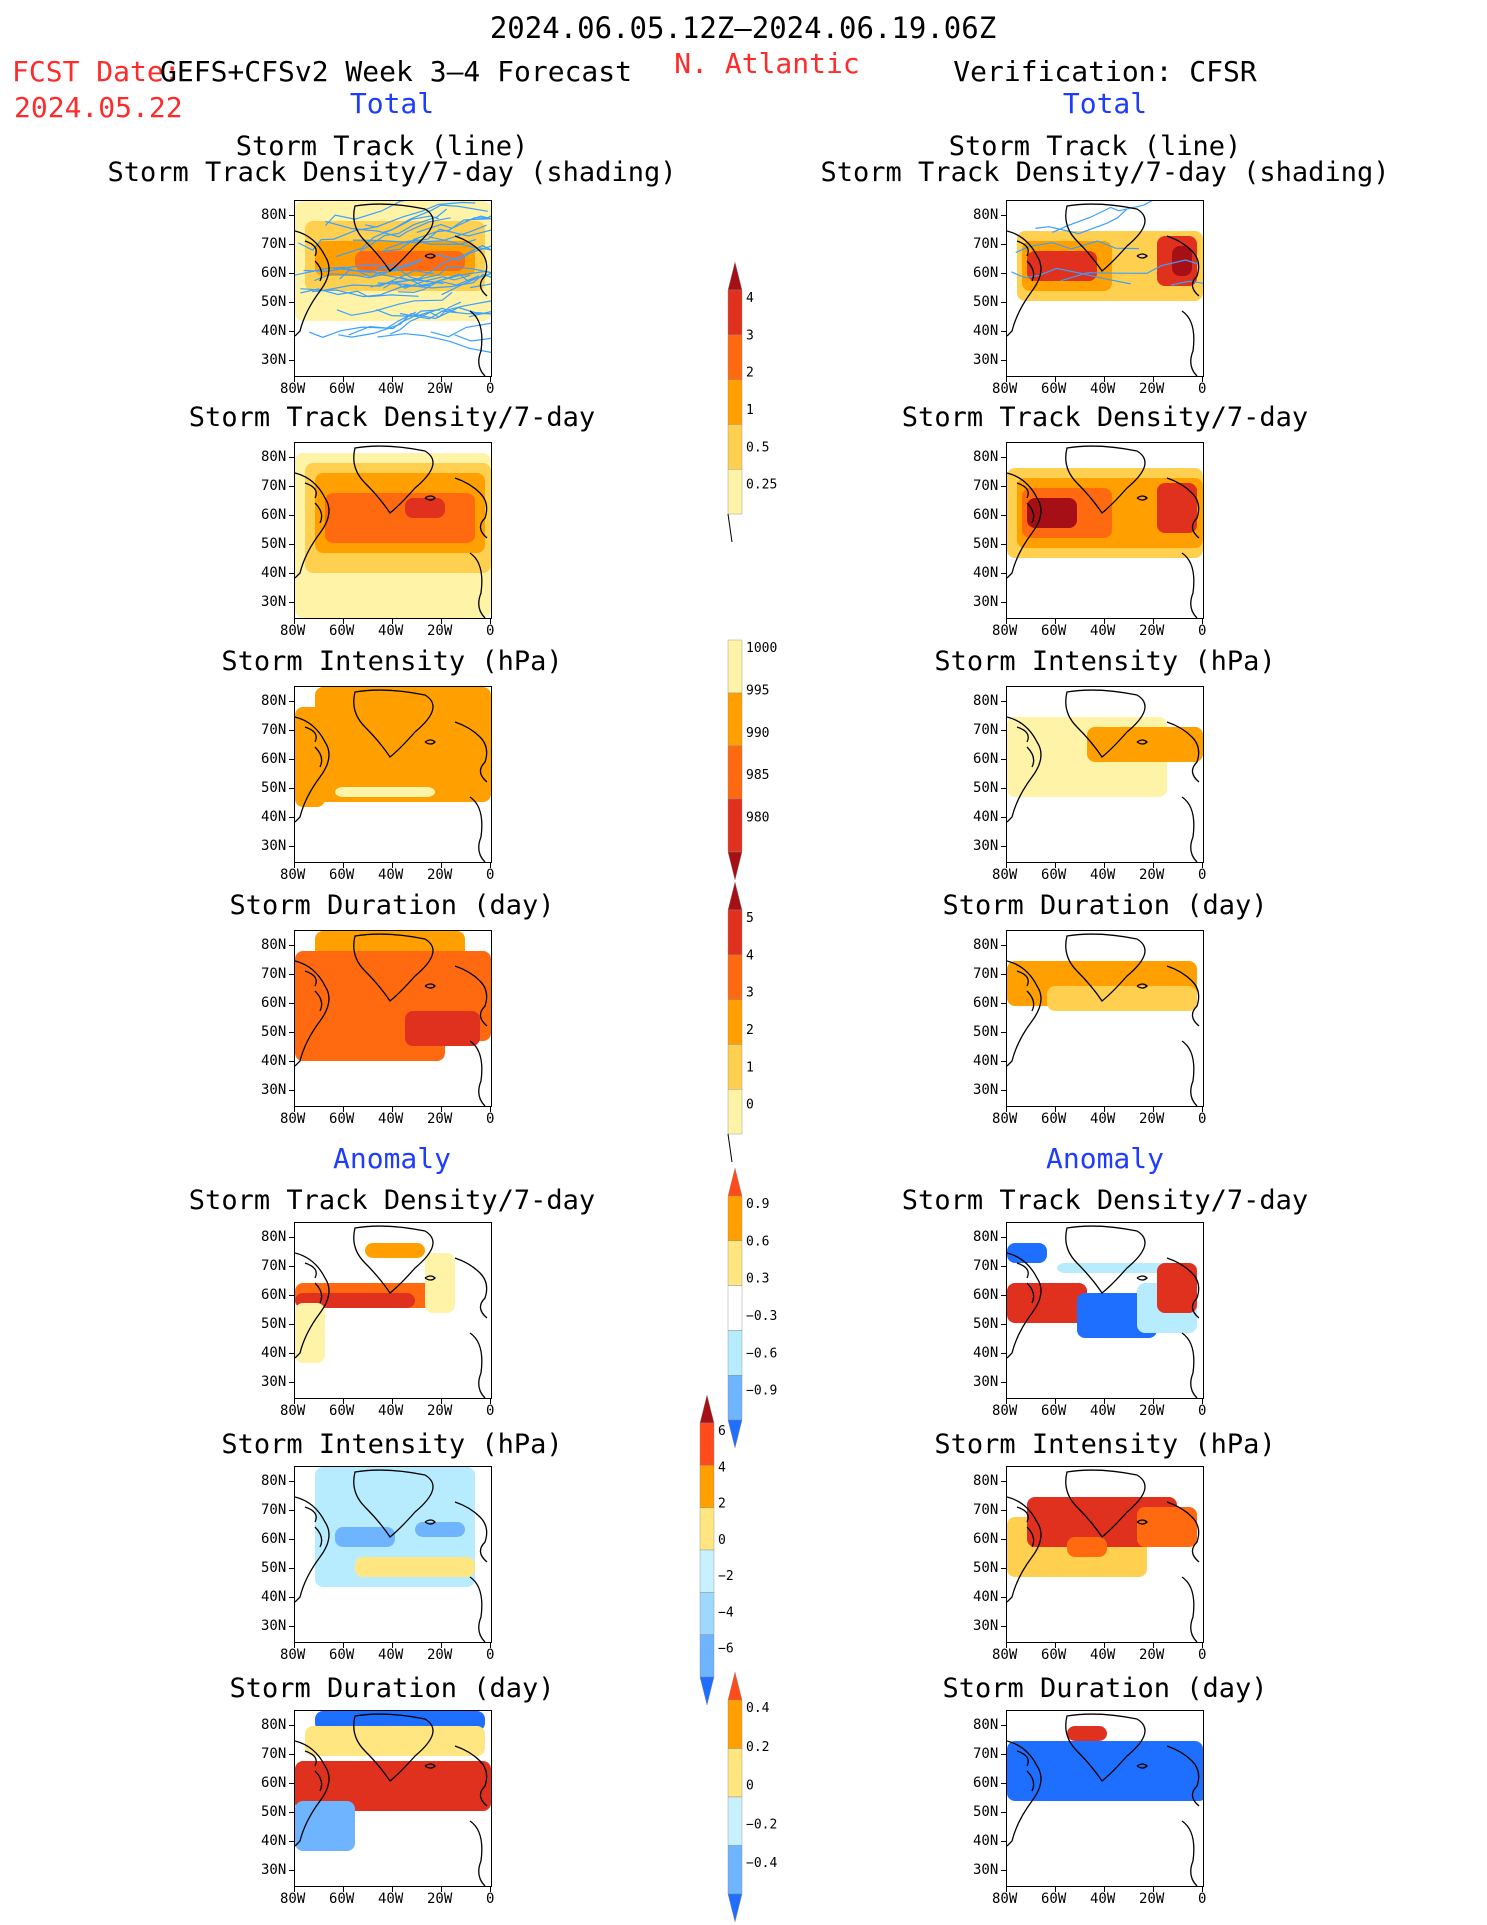  I want to click on map-panel-duration-anom-verification, so click(1105, 1798).